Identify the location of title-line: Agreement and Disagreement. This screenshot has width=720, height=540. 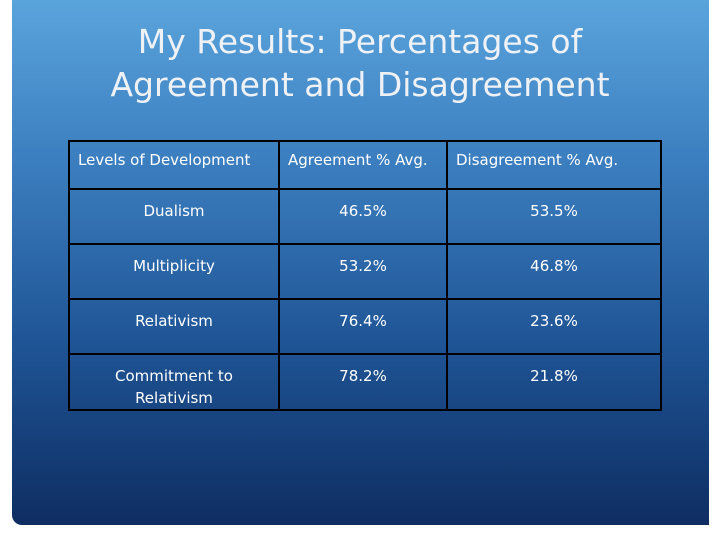
(360, 84).